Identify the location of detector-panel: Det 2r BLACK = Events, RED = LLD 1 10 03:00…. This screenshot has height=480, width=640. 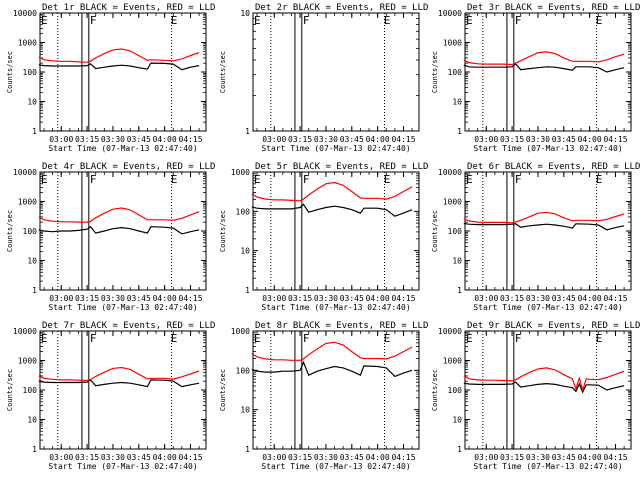
(323, 78).